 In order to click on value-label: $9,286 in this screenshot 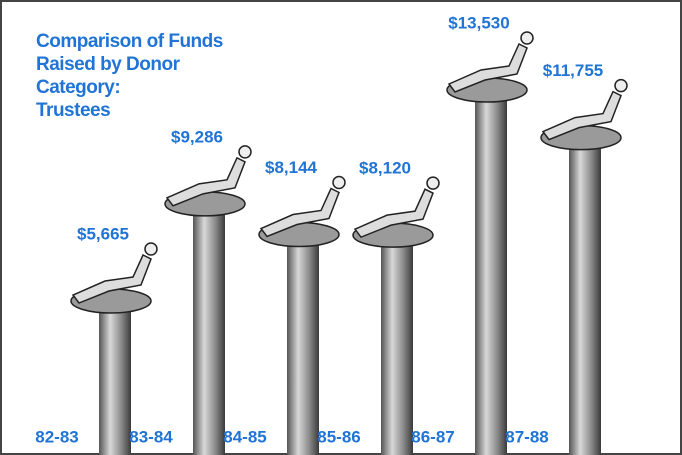, I will do `click(197, 136)`.